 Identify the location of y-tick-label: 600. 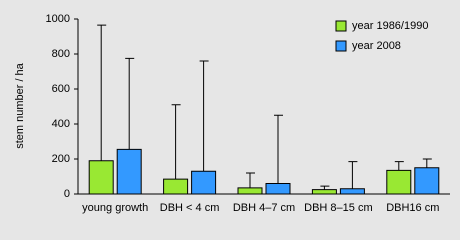
(61, 89).